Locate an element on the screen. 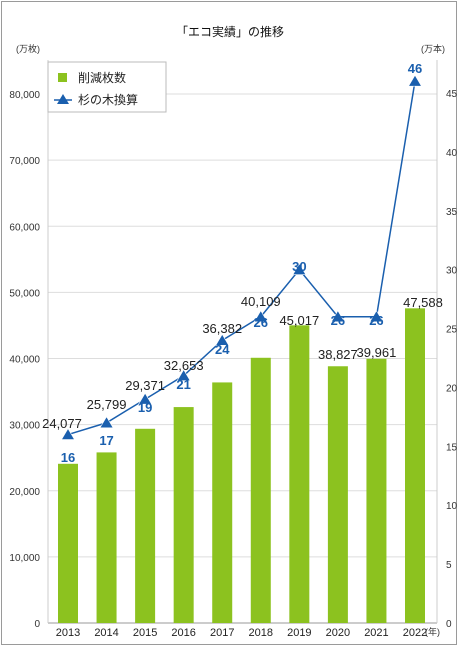  right-tick-label: 25 is located at coordinates (452, 330).